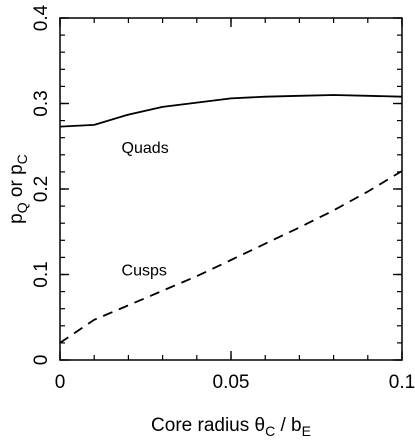 This screenshot has width=415, height=441. What do you see at coordinates (41, 103) in the screenshot?
I see `y-tick-label: 0.3` at bounding box center [41, 103].